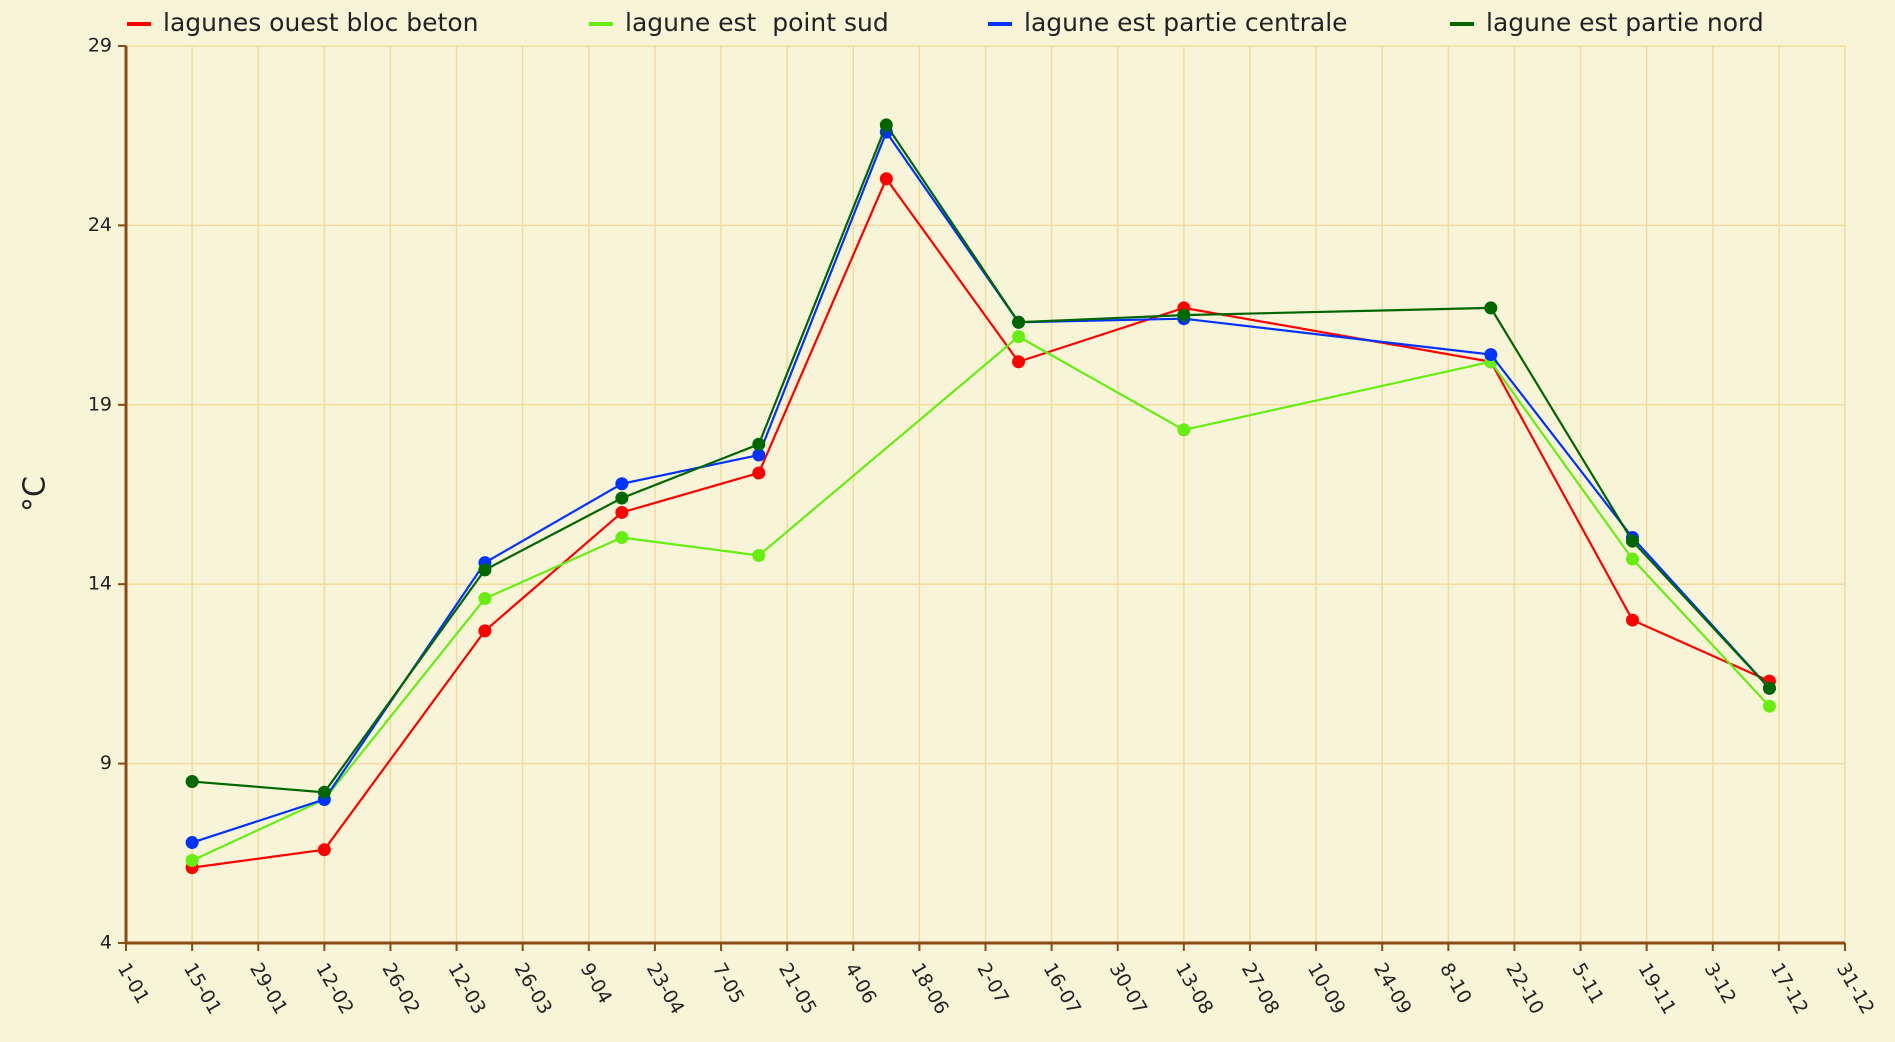 The image size is (1895, 1042). What do you see at coordinates (757, 22) in the screenshot?
I see `legend-label: lagune est point sud` at bounding box center [757, 22].